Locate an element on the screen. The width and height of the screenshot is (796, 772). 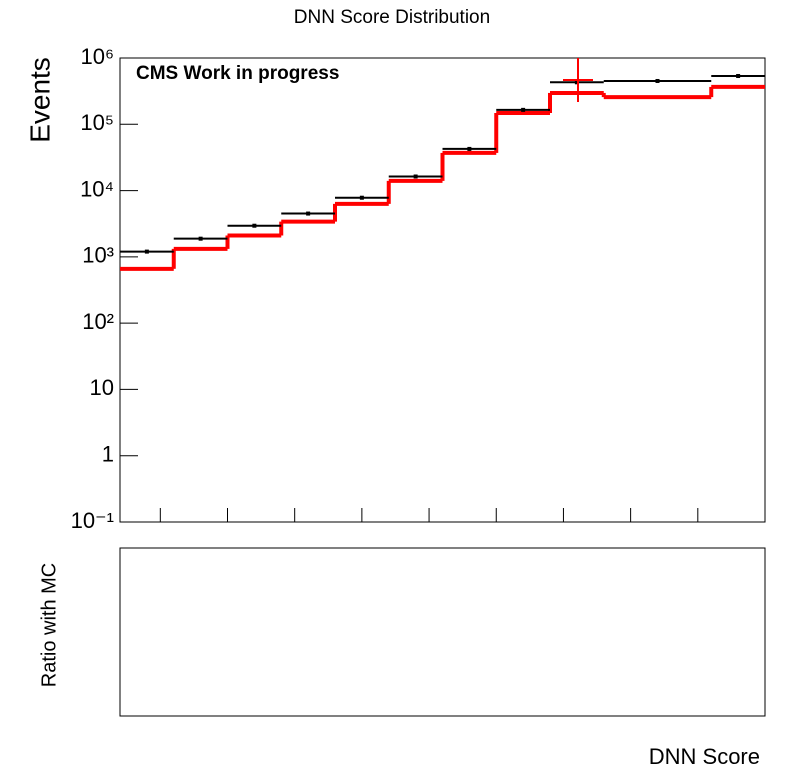
y-tick-label: 10³ is located at coordinates (98, 255).